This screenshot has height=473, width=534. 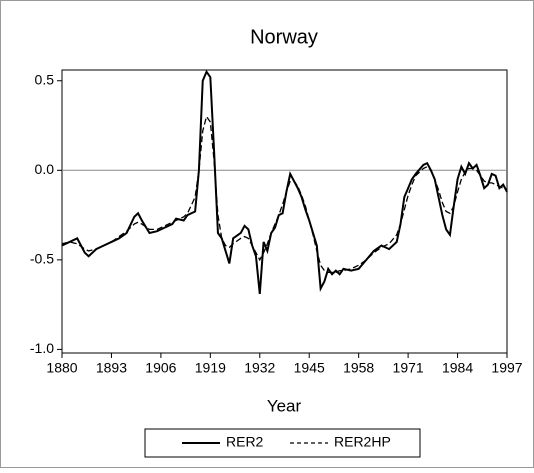 I want to click on y-tick-label: -1.0, so click(x=42, y=348).